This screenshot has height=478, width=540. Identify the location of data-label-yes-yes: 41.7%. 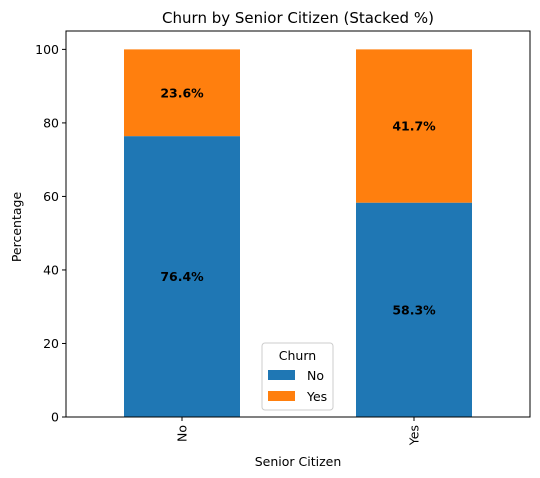
(414, 126).